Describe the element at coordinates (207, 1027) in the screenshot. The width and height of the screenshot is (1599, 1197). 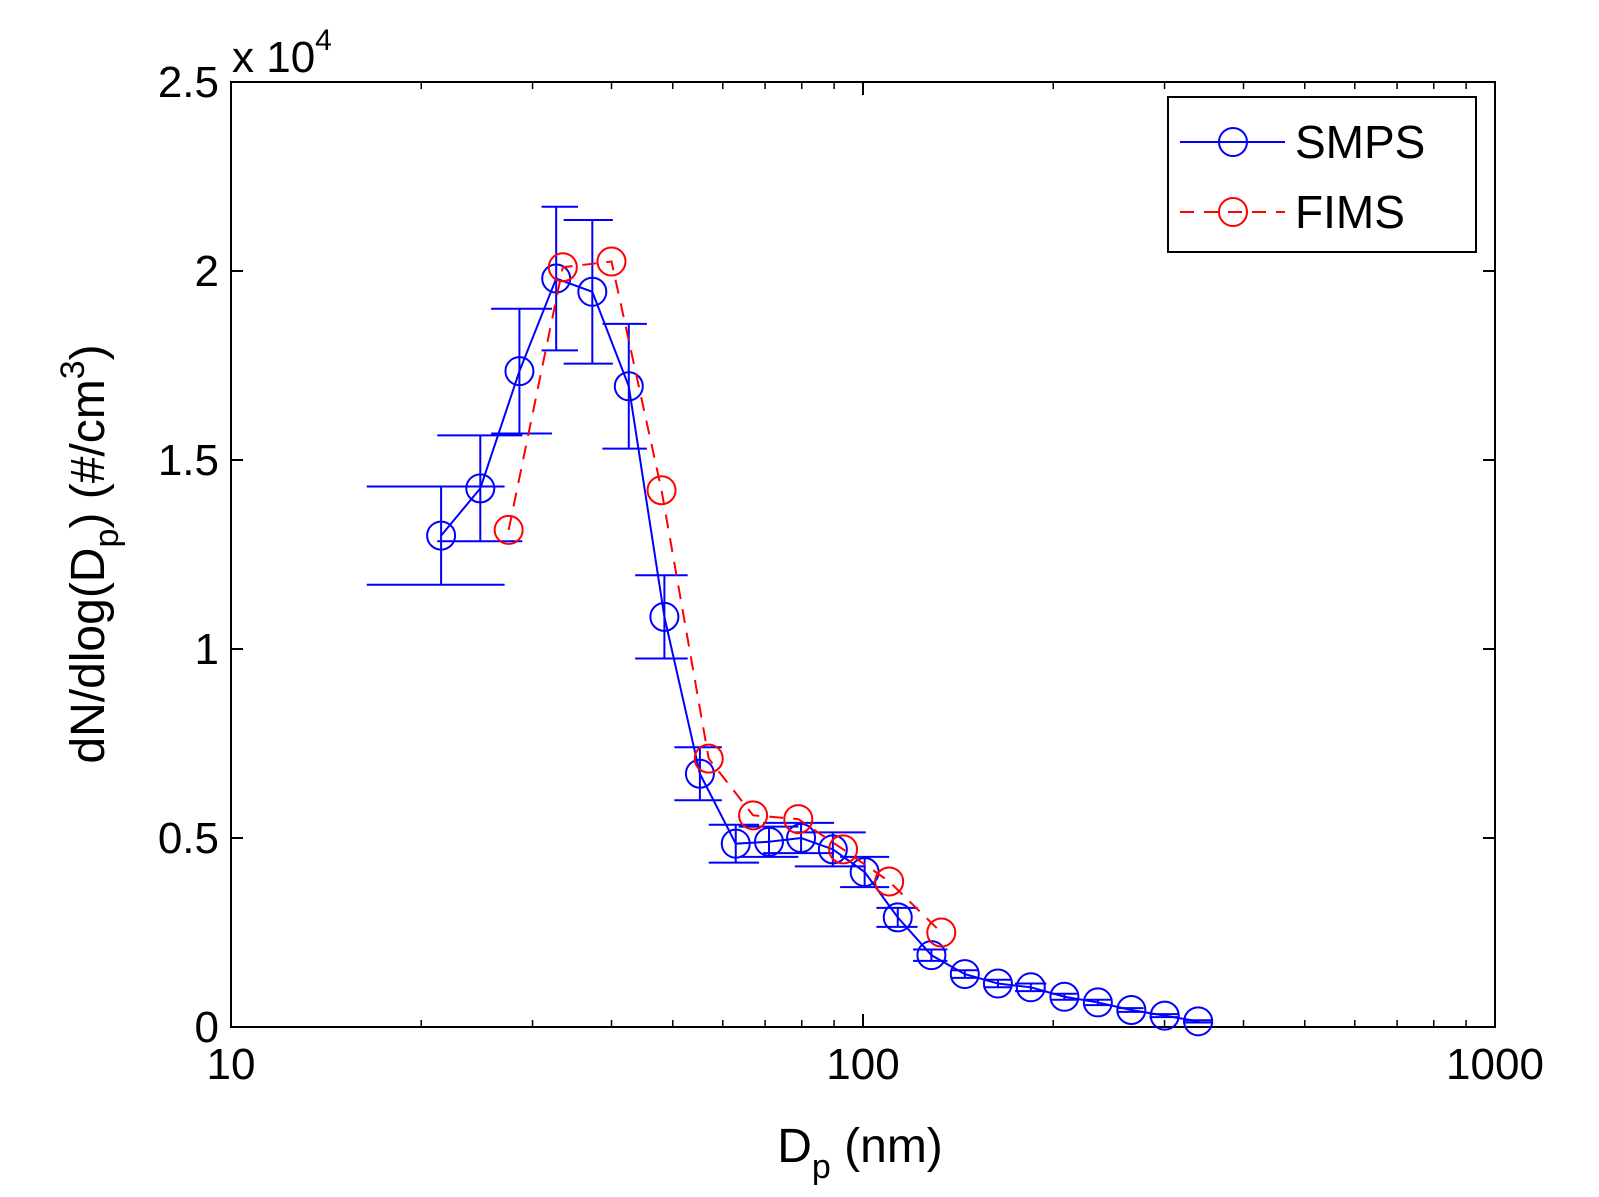
I see `y-tick-label: 0` at that location.